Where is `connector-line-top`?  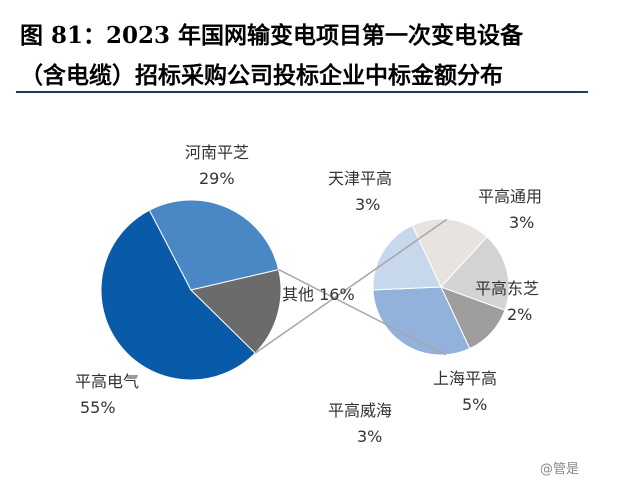 connector-line-top is located at coordinates (351, 286).